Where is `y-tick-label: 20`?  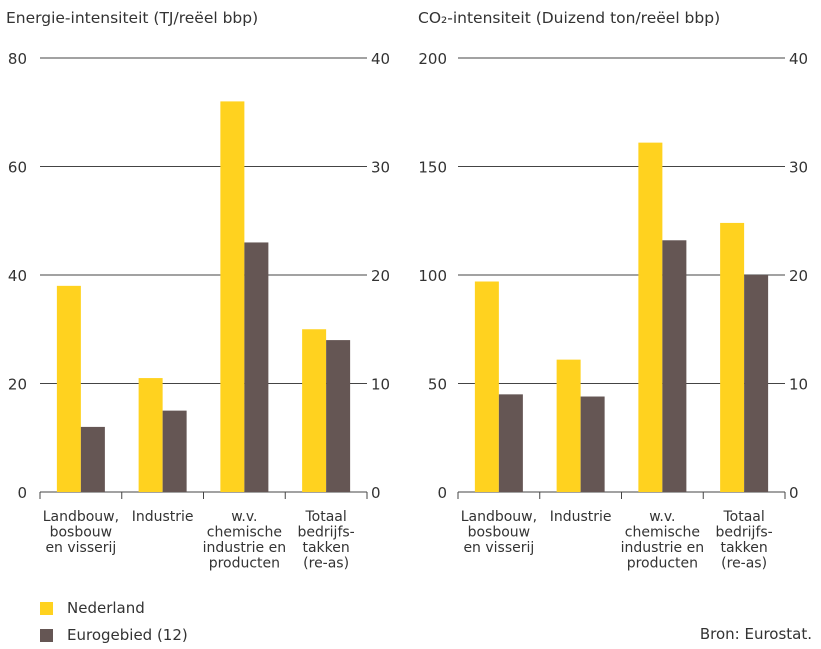 y-tick-label: 20 is located at coordinates (17, 385).